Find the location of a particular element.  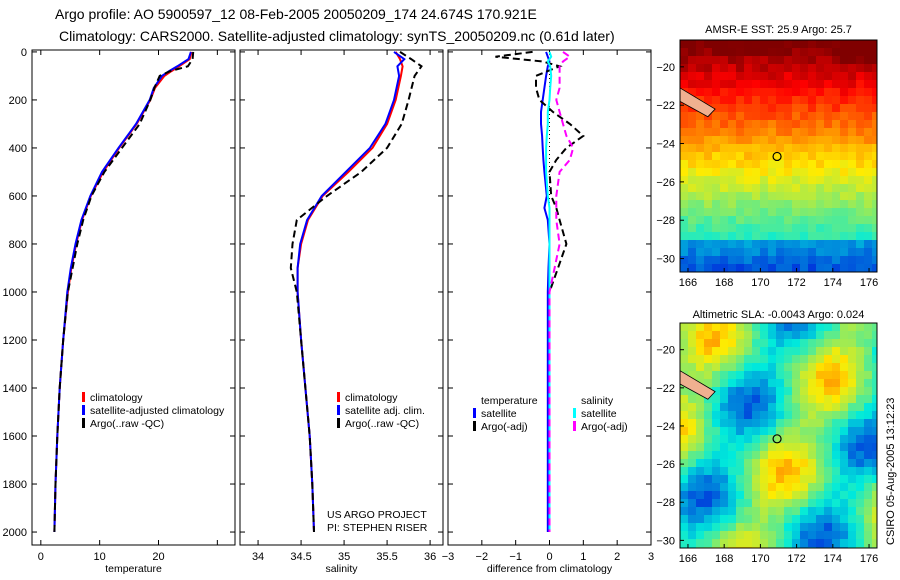

x-tick-label: 170 is located at coordinates (760, 283).